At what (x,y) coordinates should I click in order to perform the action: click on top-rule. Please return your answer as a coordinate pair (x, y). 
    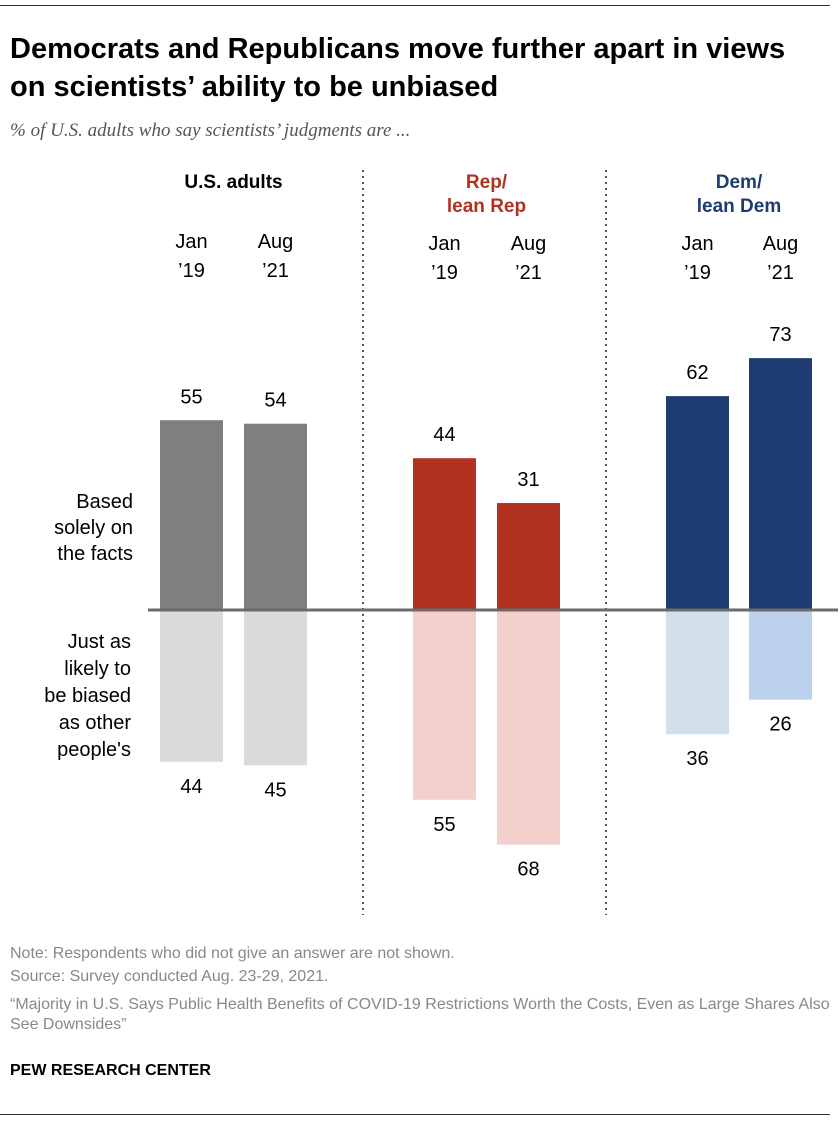
    Looking at the image, I should click on (415, 5).